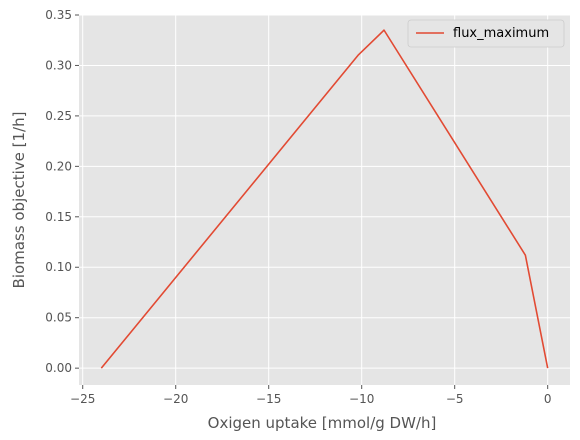 This screenshot has height=440, width=580. What do you see at coordinates (501, 33) in the screenshot?
I see `legend-label: flux_maximum` at bounding box center [501, 33].